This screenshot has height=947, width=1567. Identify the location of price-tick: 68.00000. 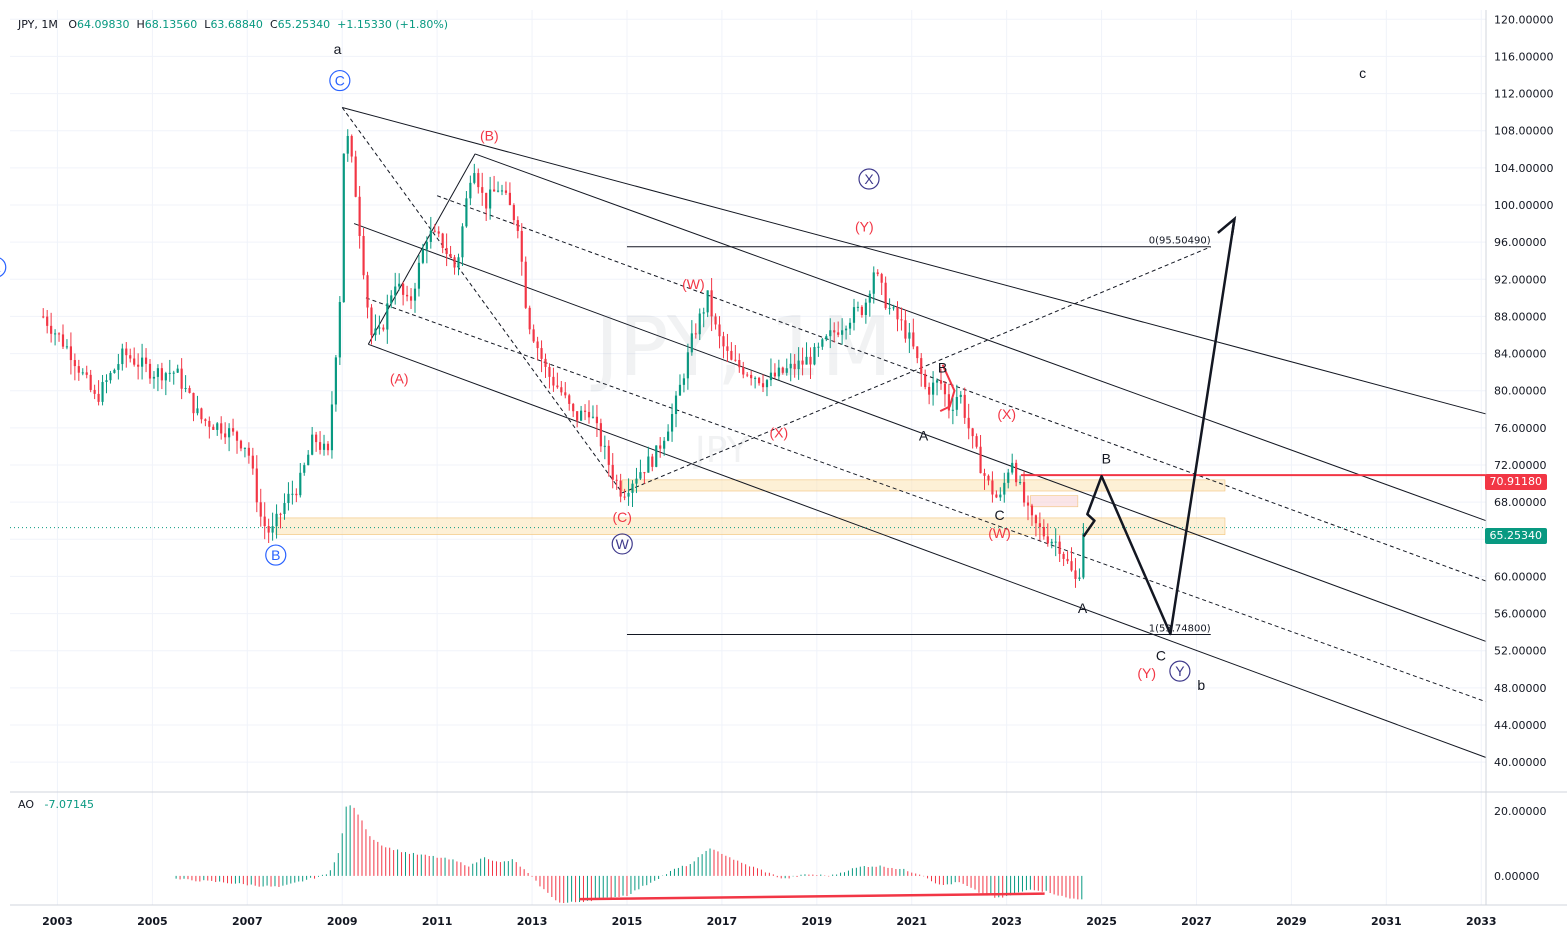
(1520, 502).